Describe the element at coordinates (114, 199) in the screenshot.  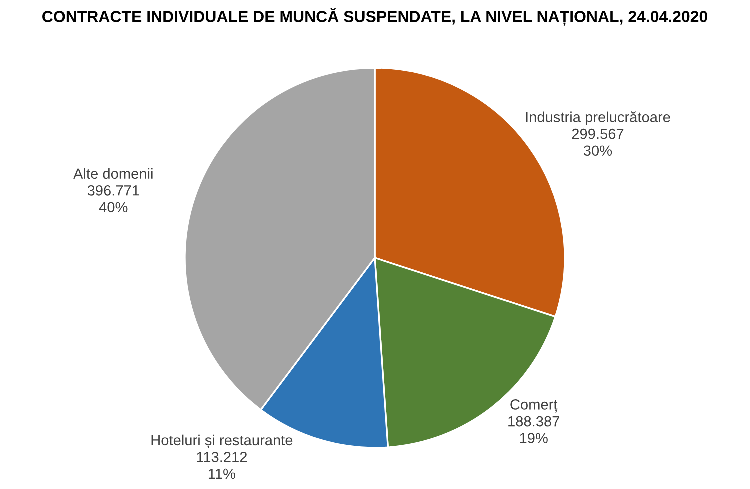
I see `data-label: 396.771 40%` at that location.